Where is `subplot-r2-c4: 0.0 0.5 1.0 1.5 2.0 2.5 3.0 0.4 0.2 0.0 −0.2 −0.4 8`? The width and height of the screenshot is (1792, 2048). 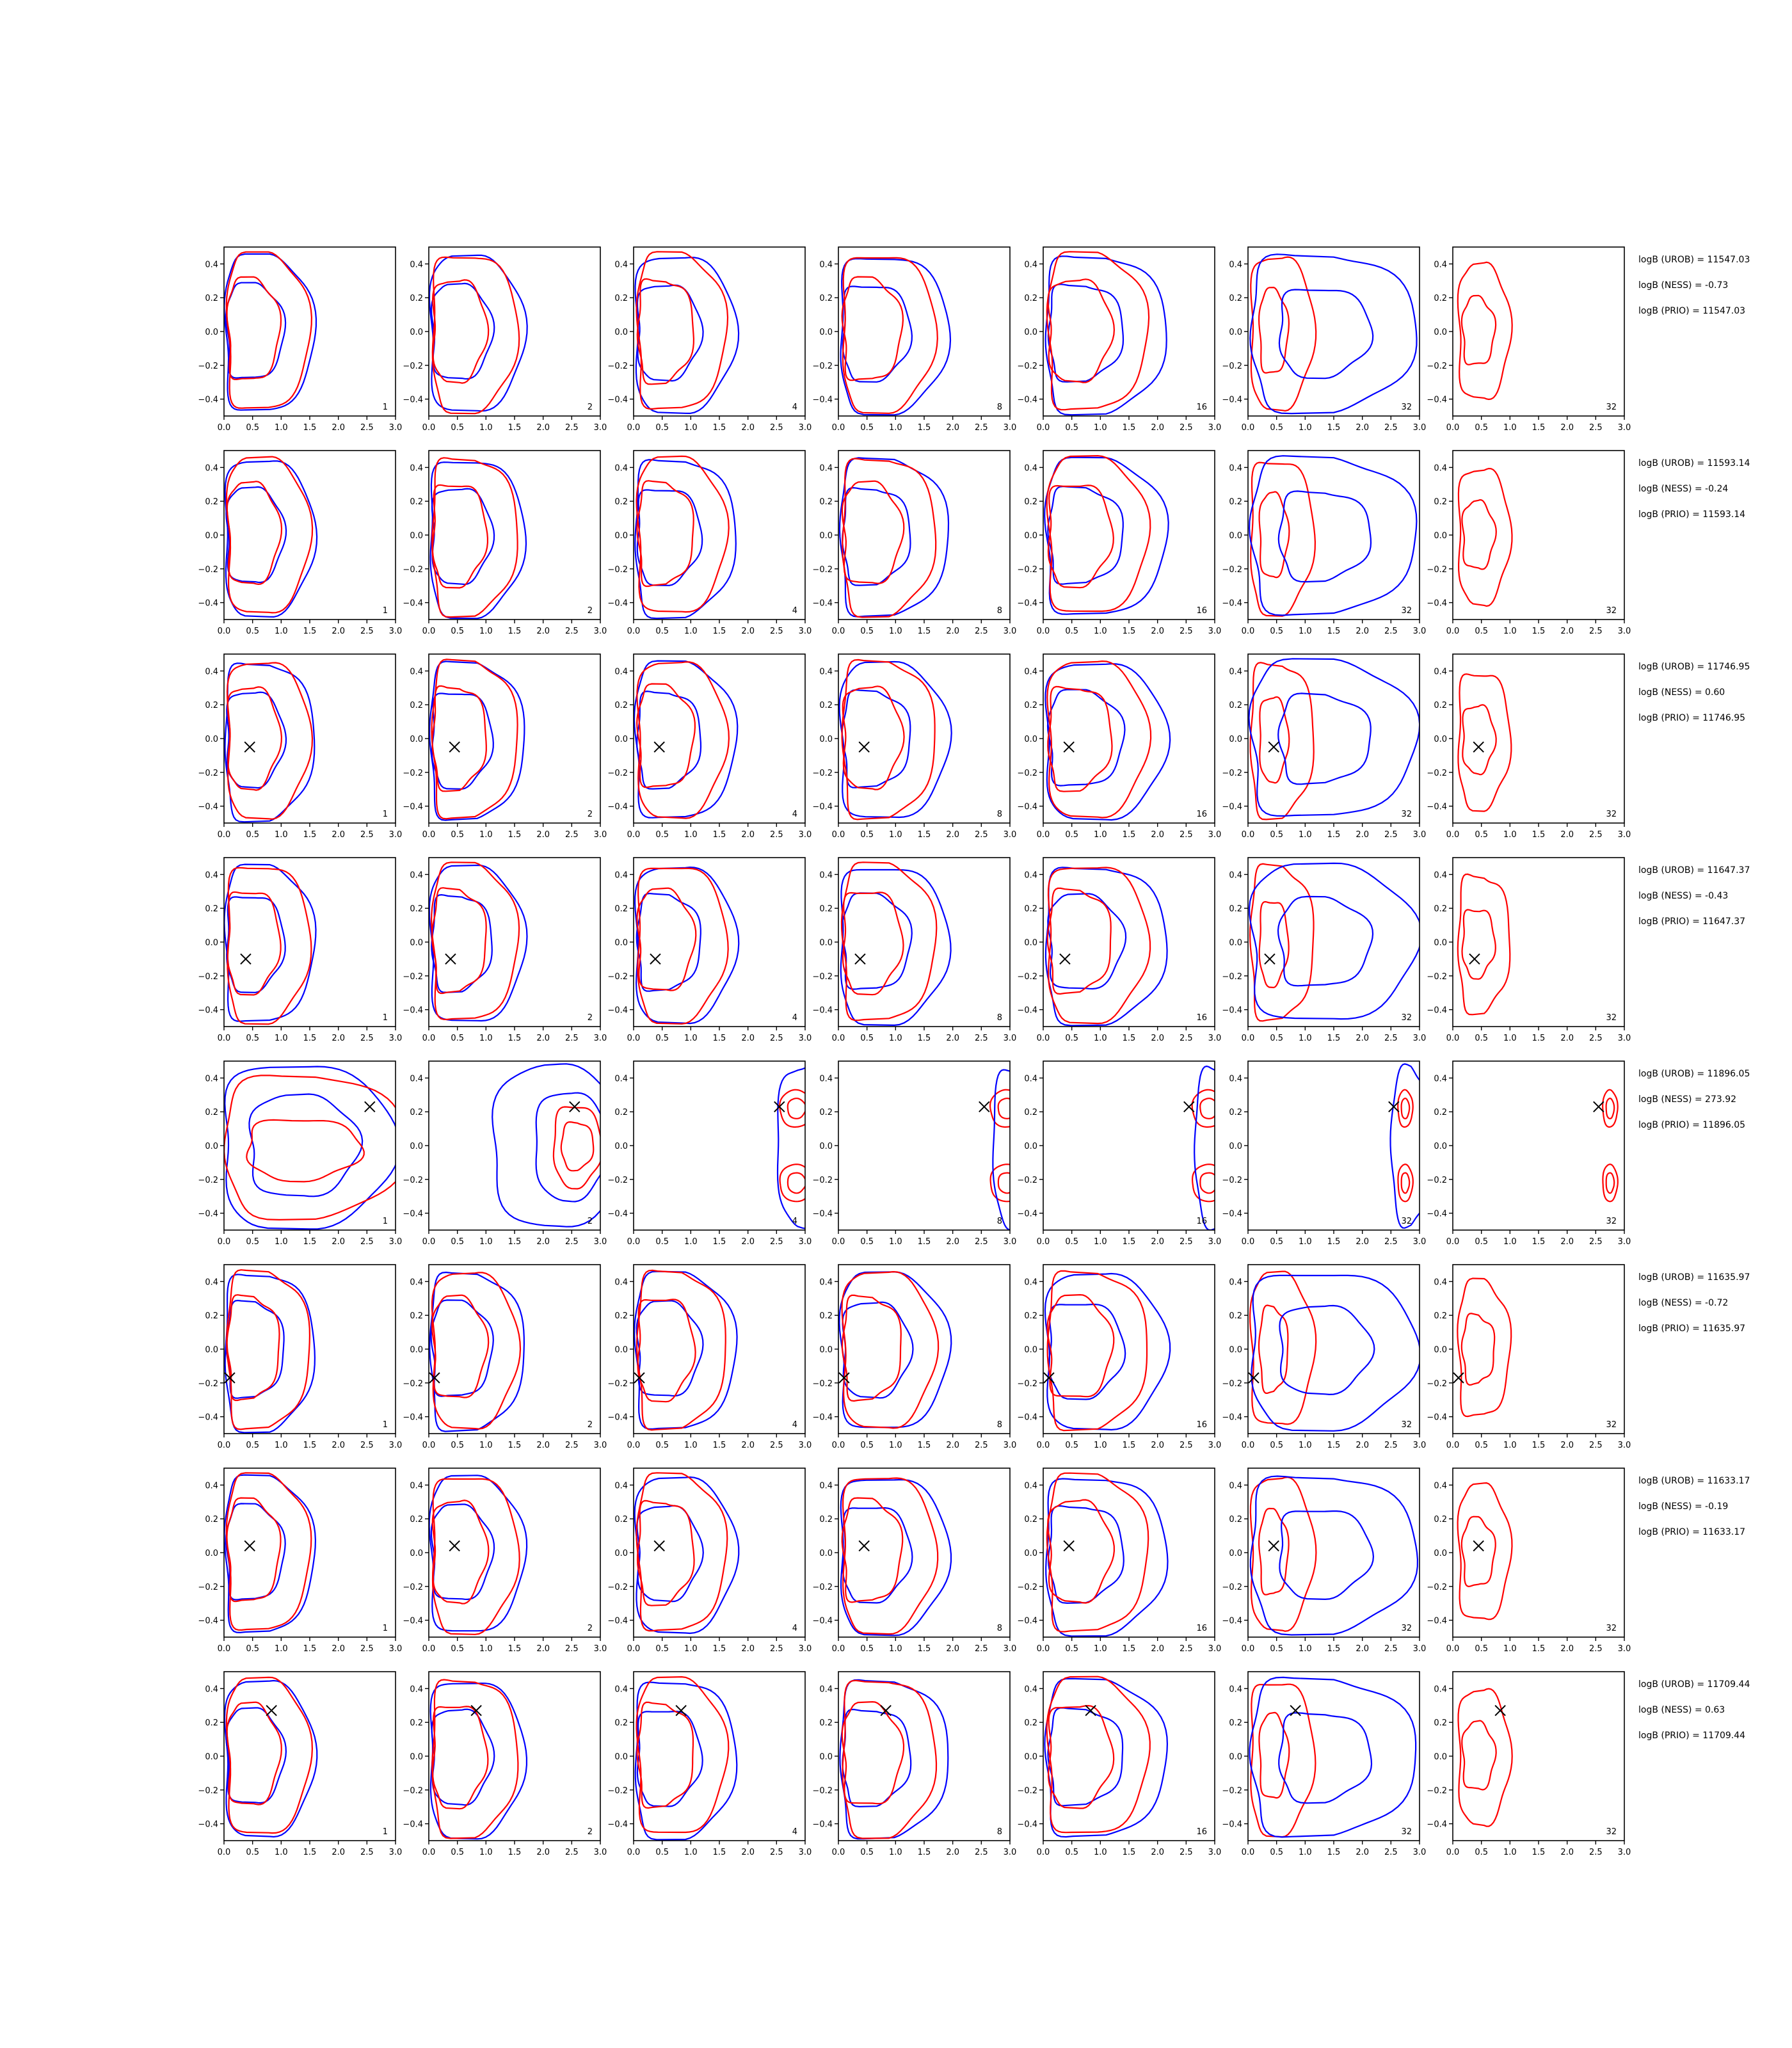
subplot-r2-c4: 0.0 0.5 1.0 1.5 2.0 2.5 3.0 0.4 0.2 0.0 −0.2 −0.4 8 is located at coordinates (914, 543).